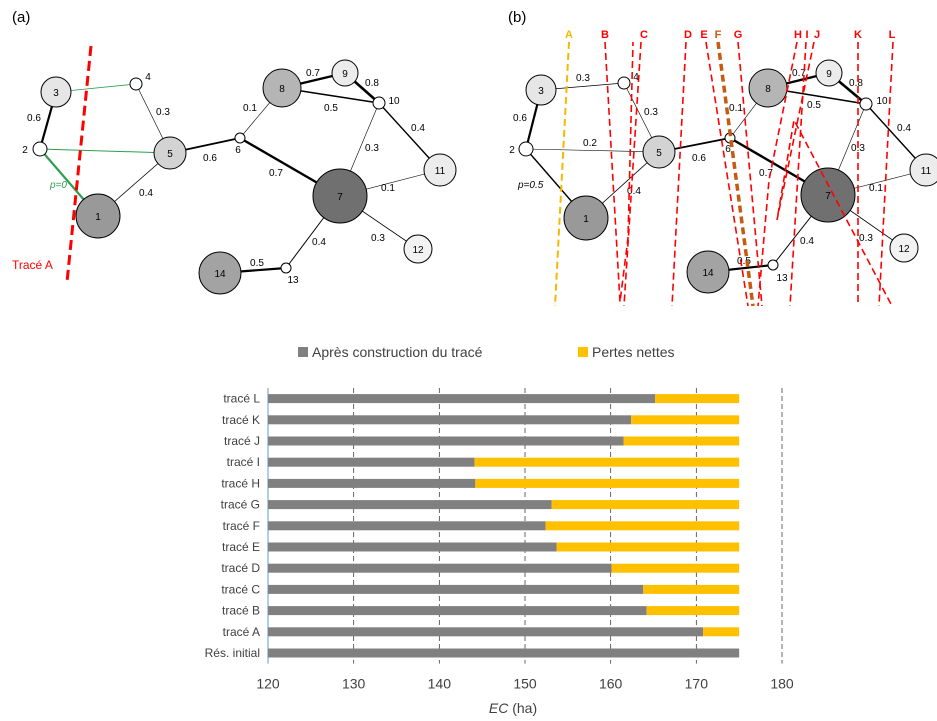 This screenshot has height=721, width=937. Describe the element at coordinates (524, 708) in the screenshot. I see `x-axis-title-unit-text: (ha)` at that location.